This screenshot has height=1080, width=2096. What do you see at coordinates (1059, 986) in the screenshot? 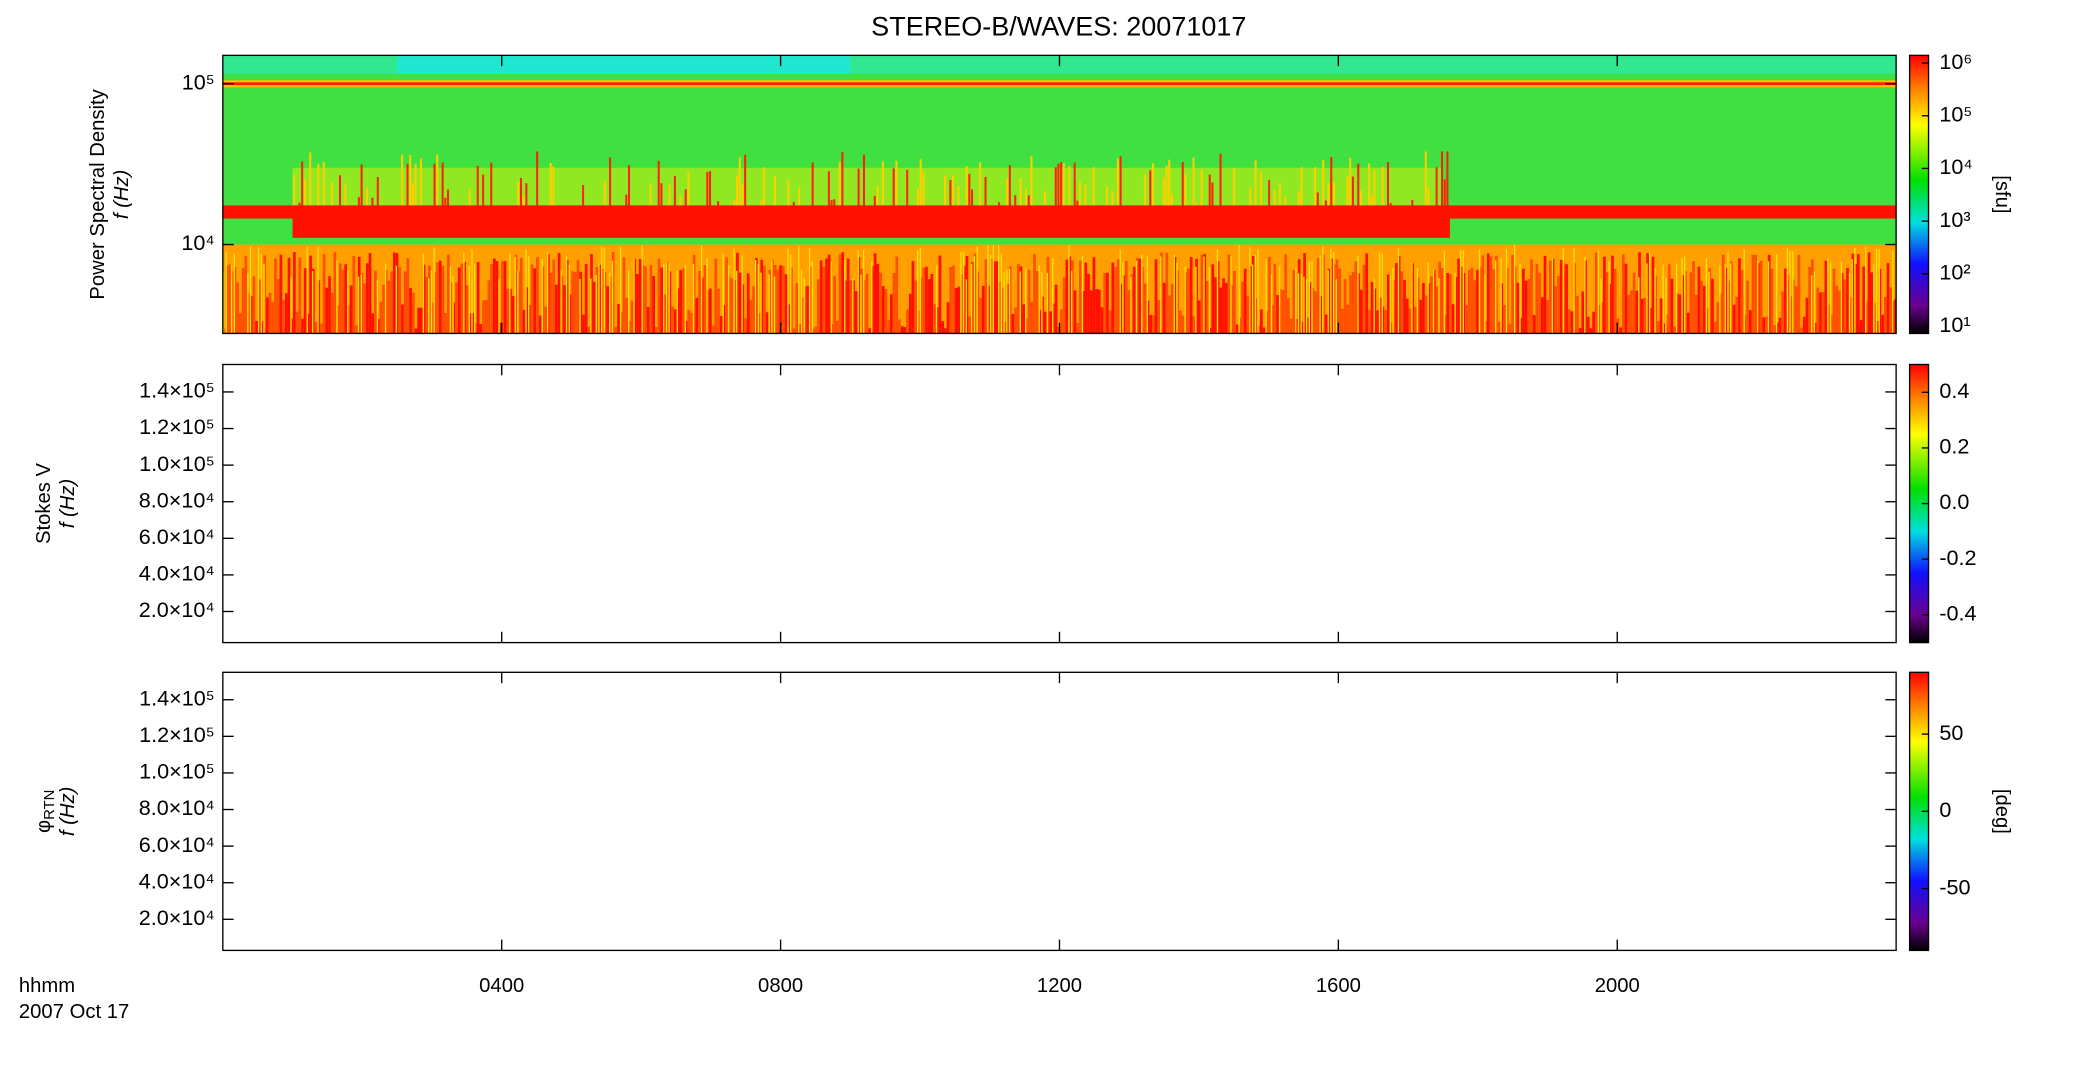
I see `x-tick-label: 1200` at bounding box center [1059, 986].